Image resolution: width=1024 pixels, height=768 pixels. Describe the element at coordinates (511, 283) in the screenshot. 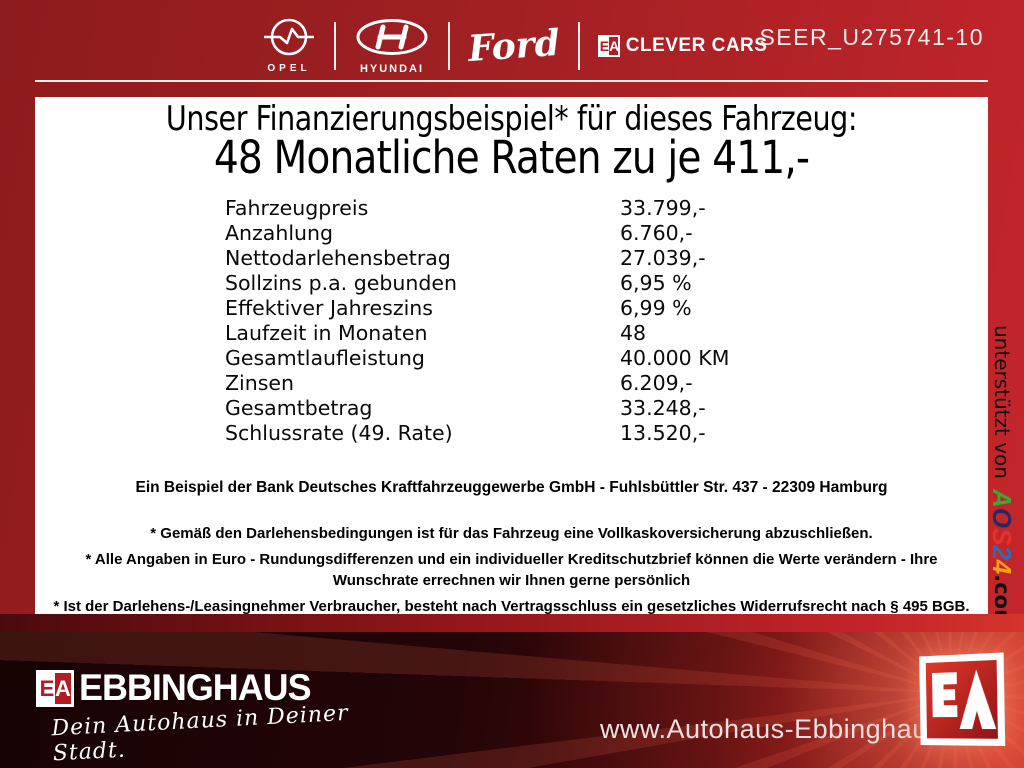

I see `table-row: Sollzins p.a. gebunden 6,95 %` at that location.